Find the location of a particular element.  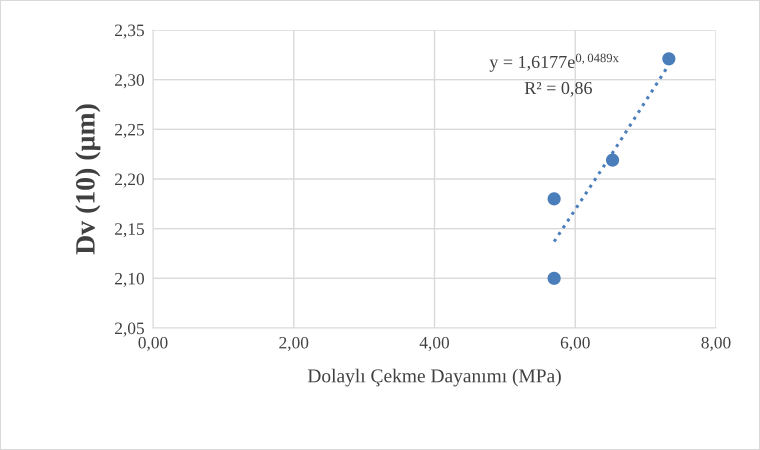

y-tick-label: 2,25 is located at coordinates (129, 131).